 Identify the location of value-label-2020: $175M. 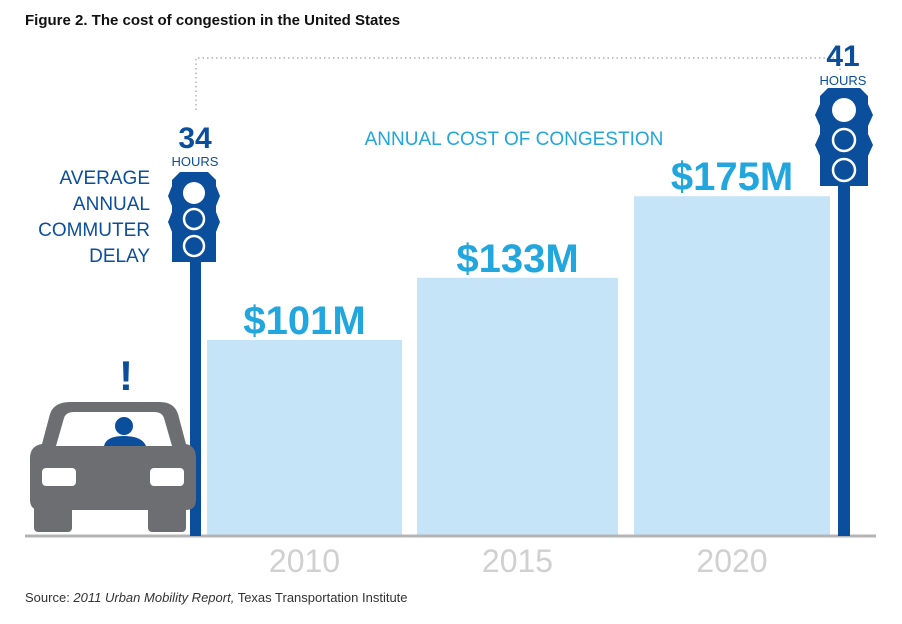
(732, 177).